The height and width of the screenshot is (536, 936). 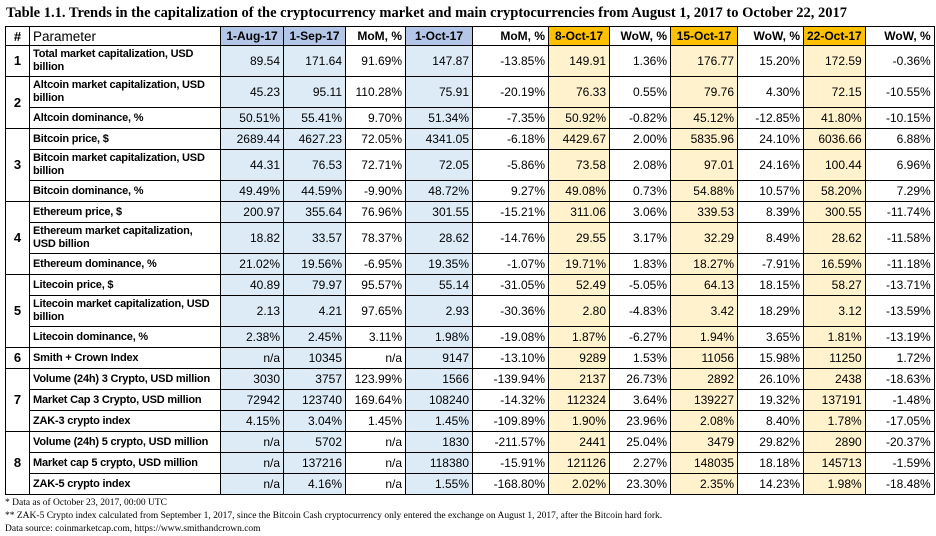 What do you see at coordinates (770, 212) in the screenshot?
I see `value-cell: 8.39%` at bounding box center [770, 212].